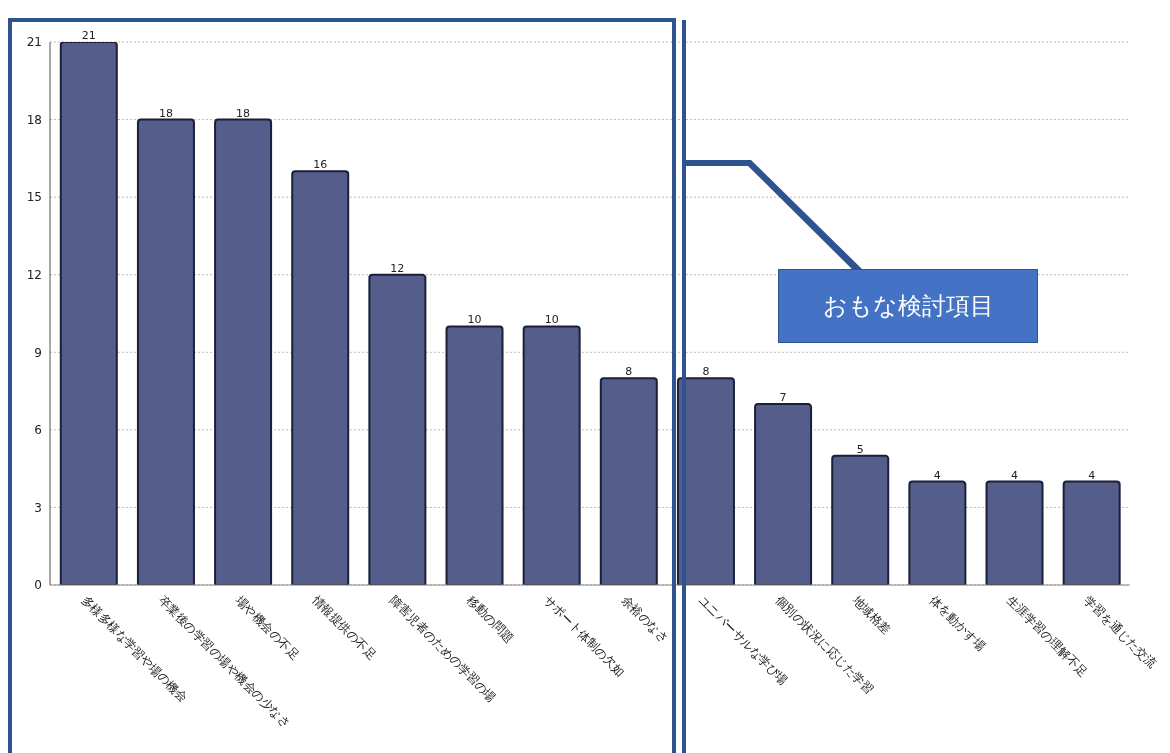 The width and height of the screenshot is (1170, 753). I want to click on y-tick-label: 12, so click(34, 274).